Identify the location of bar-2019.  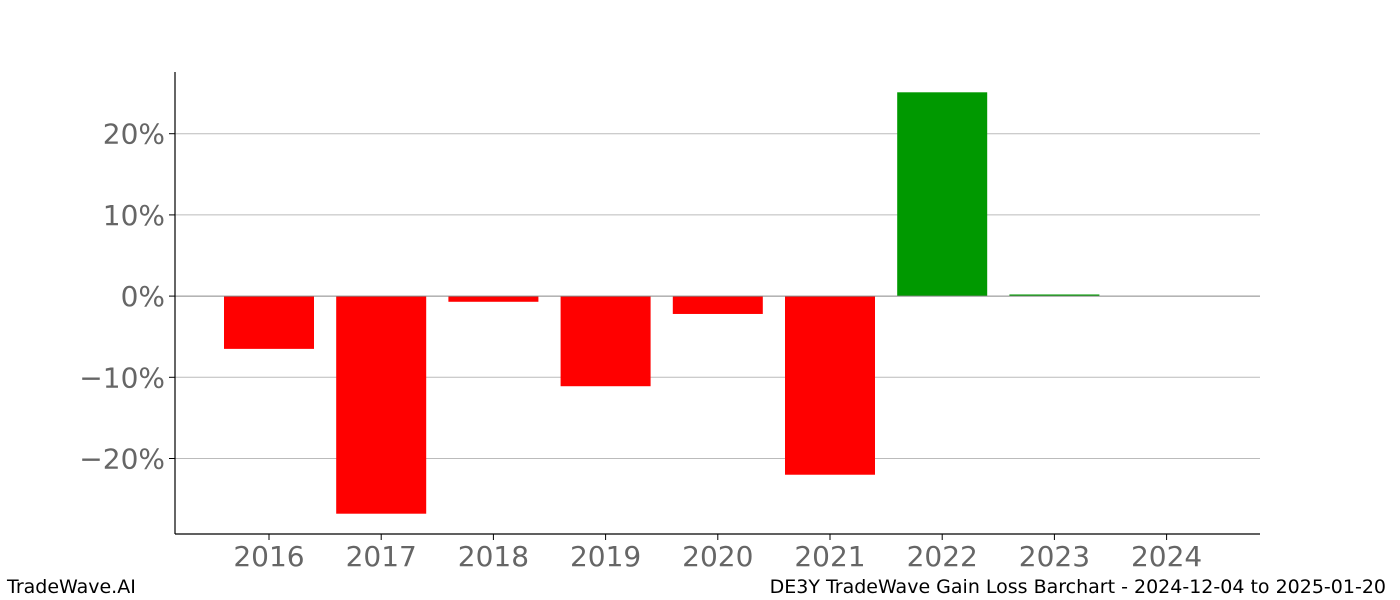
(605, 341).